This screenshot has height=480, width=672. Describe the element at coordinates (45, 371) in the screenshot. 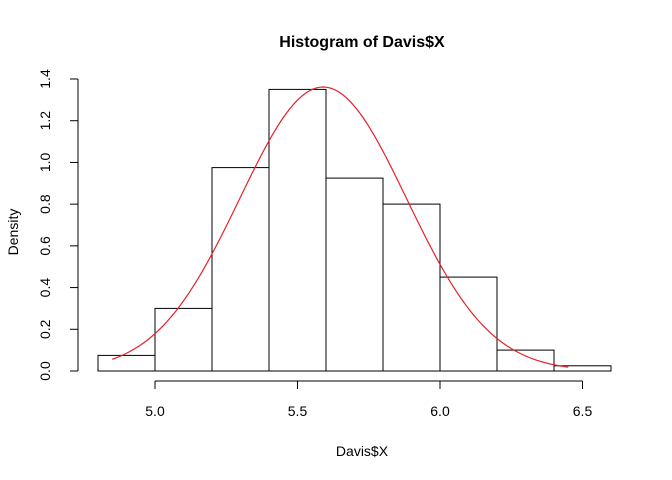

I see `y-tick-label: 0.0` at that location.